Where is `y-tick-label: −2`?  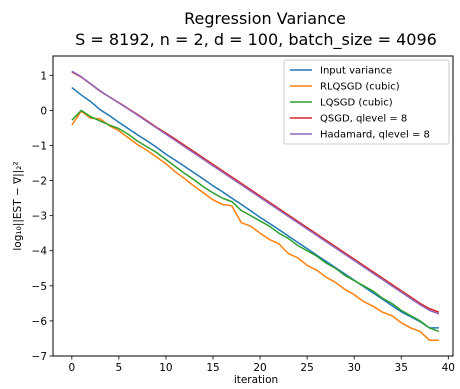
y-tick-label: −2 is located at coordinates (39, 182).